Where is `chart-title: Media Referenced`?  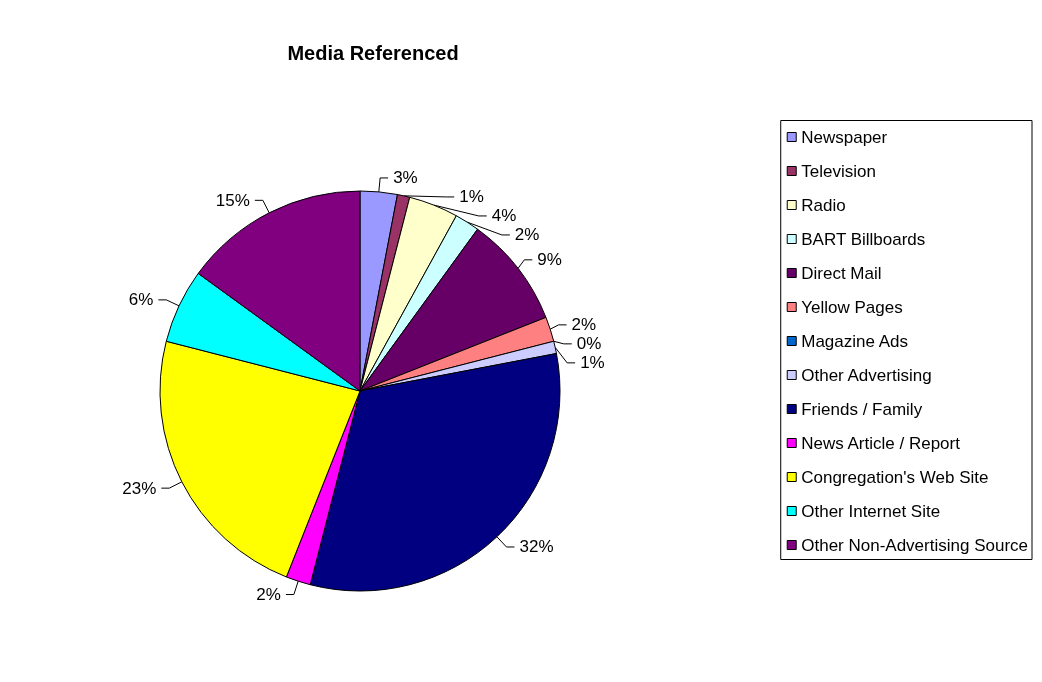
chart-title: Media Referenced is located at coordinates (373, 53).